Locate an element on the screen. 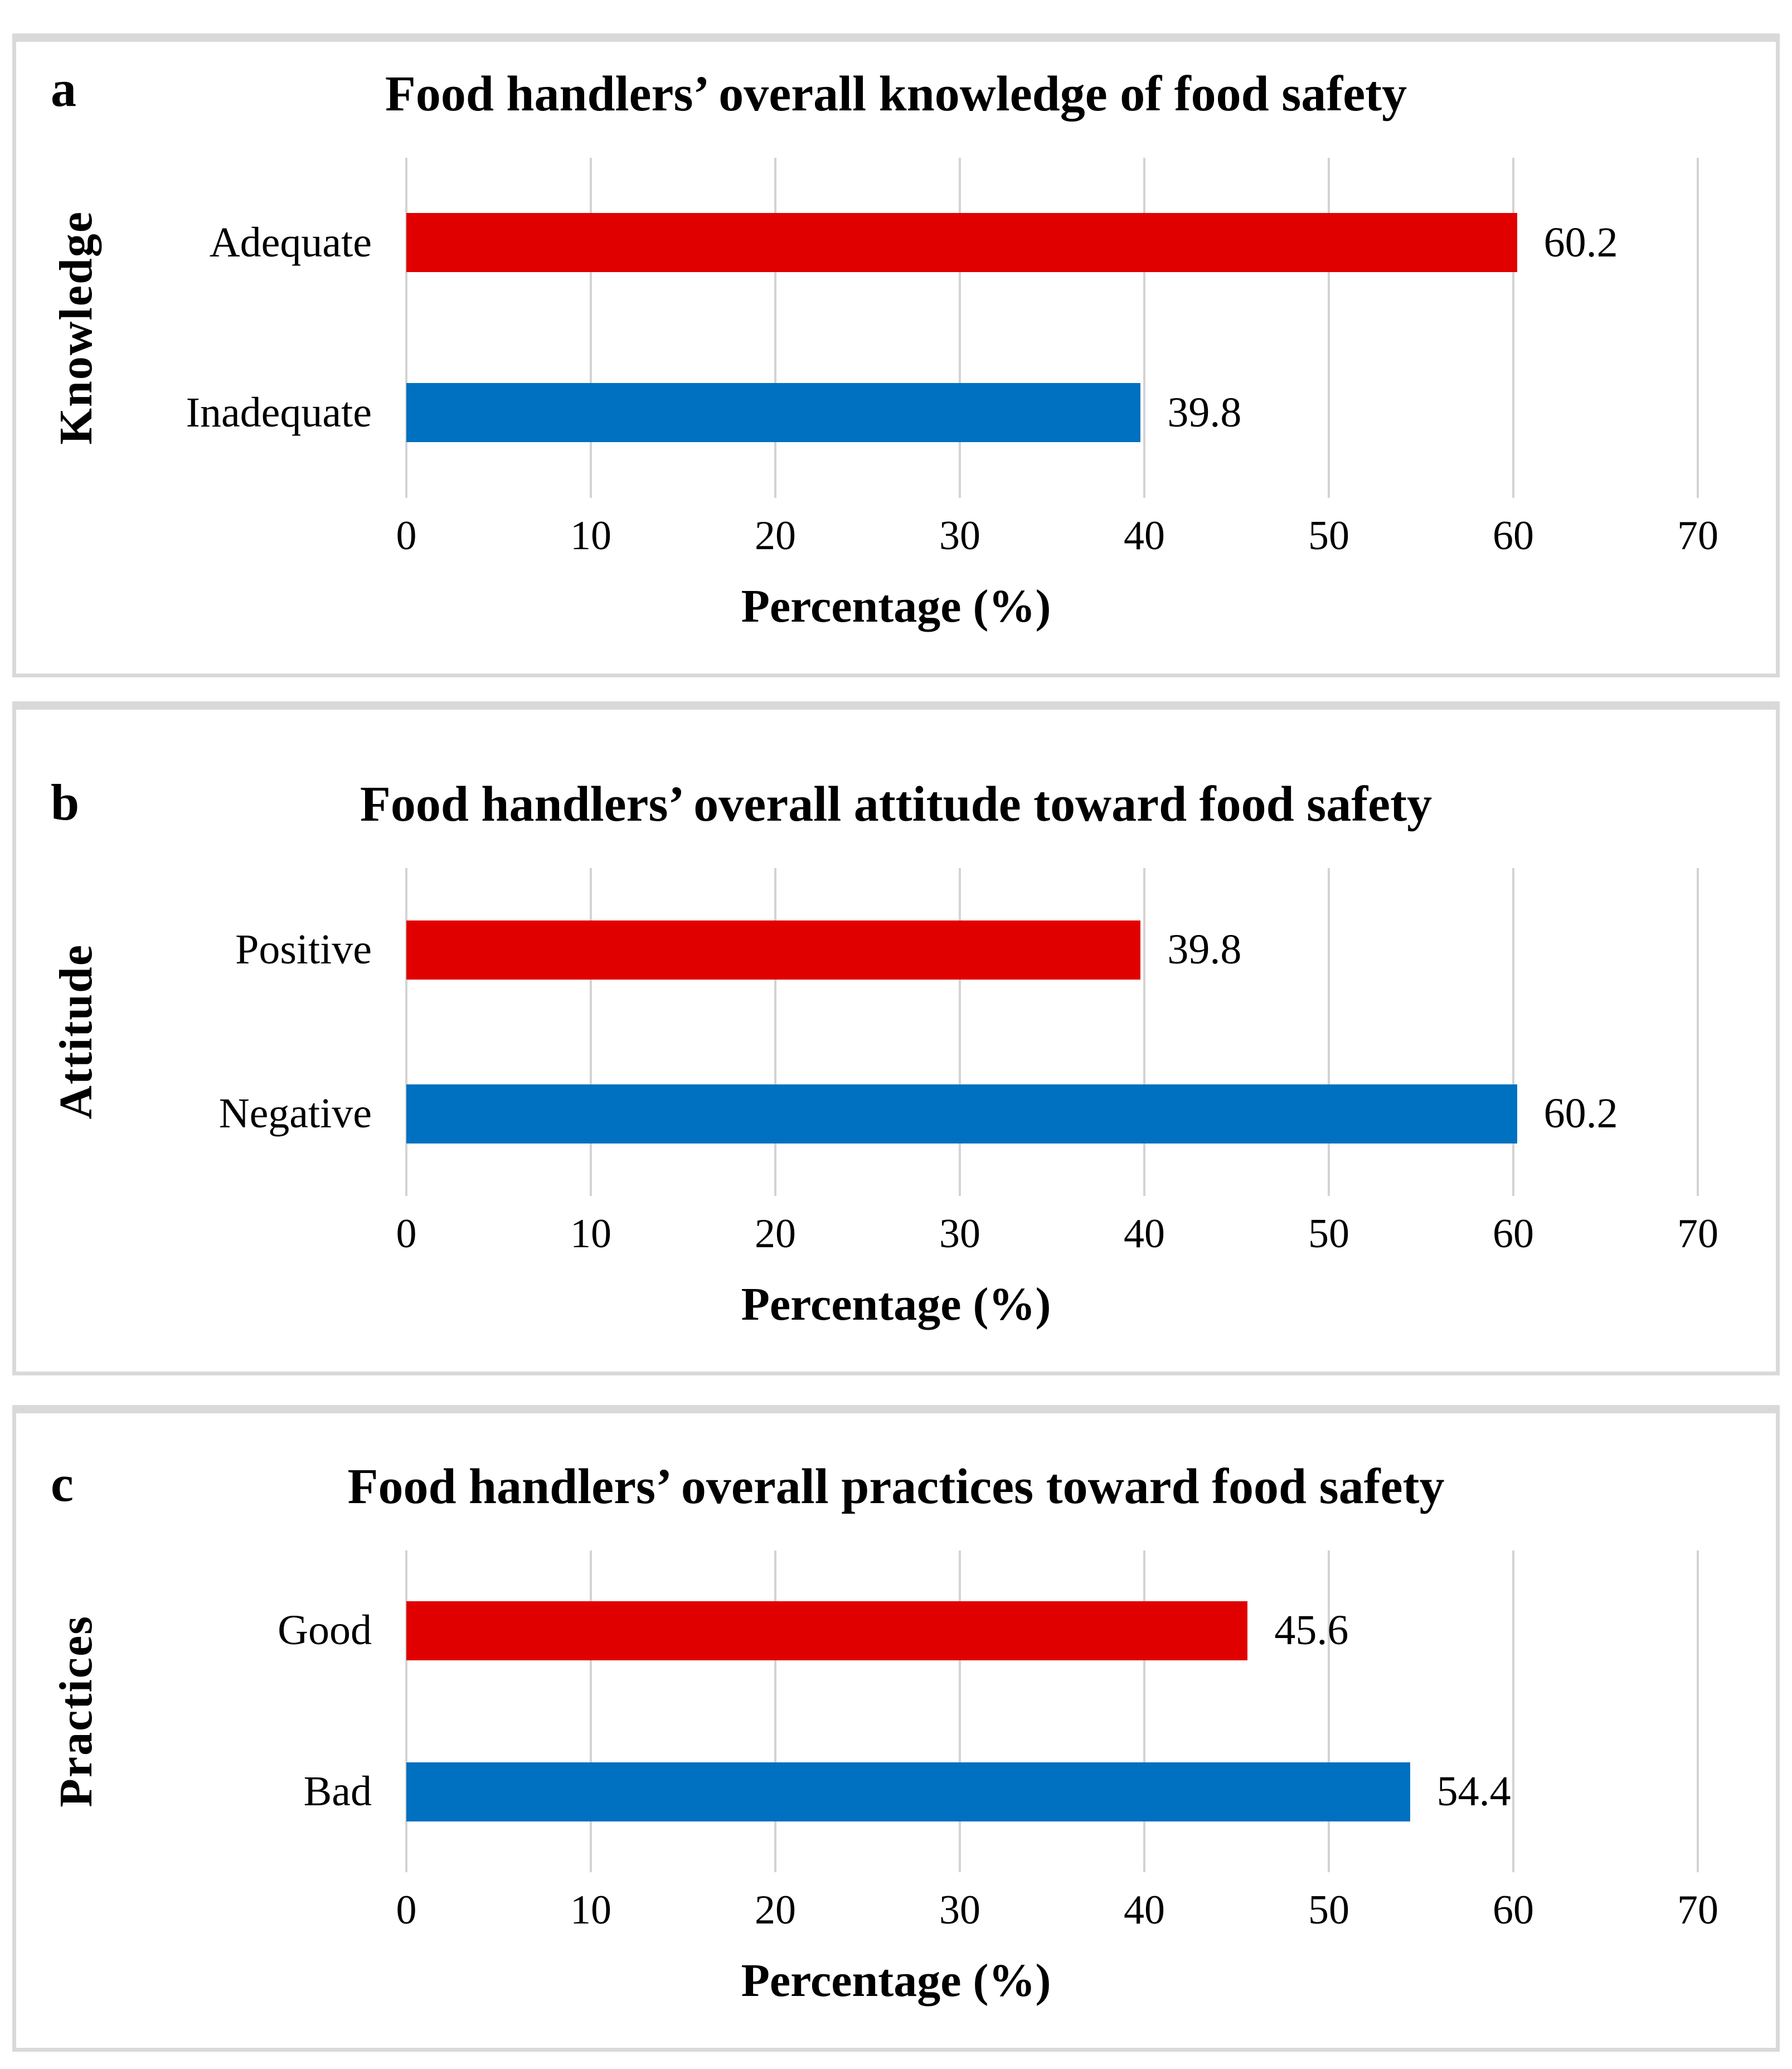 The height and width of the screenshot is (2069, 1792). category-labels: Positive Negative is located at coordinates (271, 1032).